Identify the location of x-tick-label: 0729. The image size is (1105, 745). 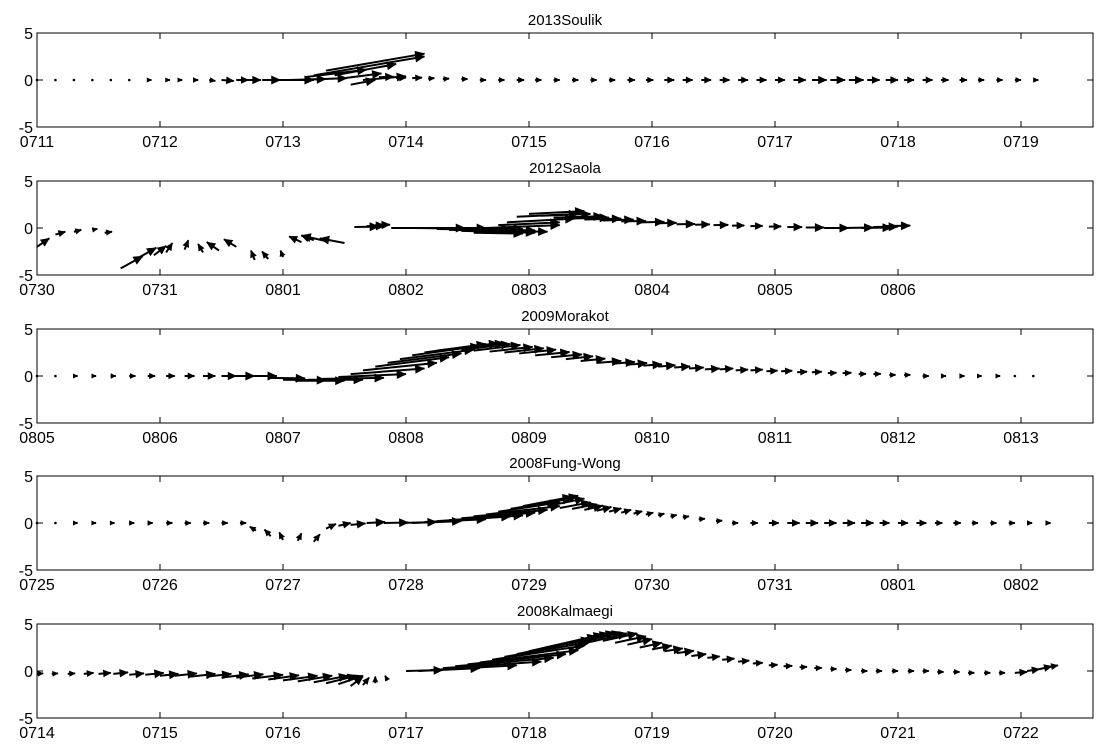
(529, 585).